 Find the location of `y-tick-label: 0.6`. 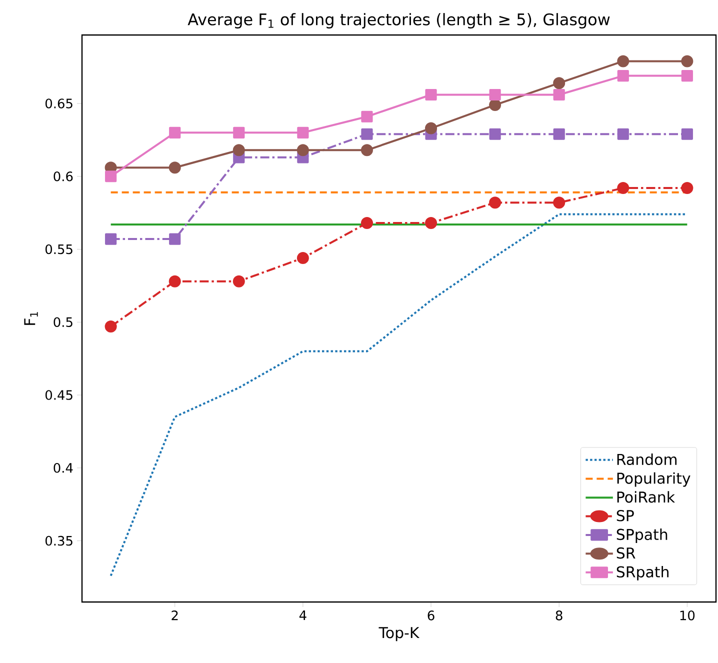

y-tick-label: 0.6 is located at coordinates (63, 176).